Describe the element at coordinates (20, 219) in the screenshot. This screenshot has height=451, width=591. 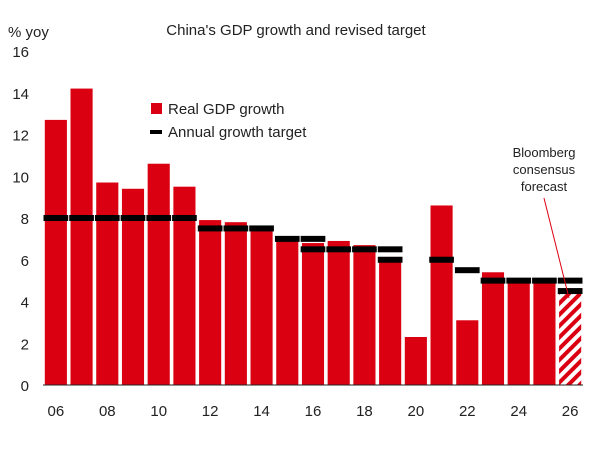
I see `y-axis-ticks: 0 2 4 6 8 10 12 14 16` at that location.